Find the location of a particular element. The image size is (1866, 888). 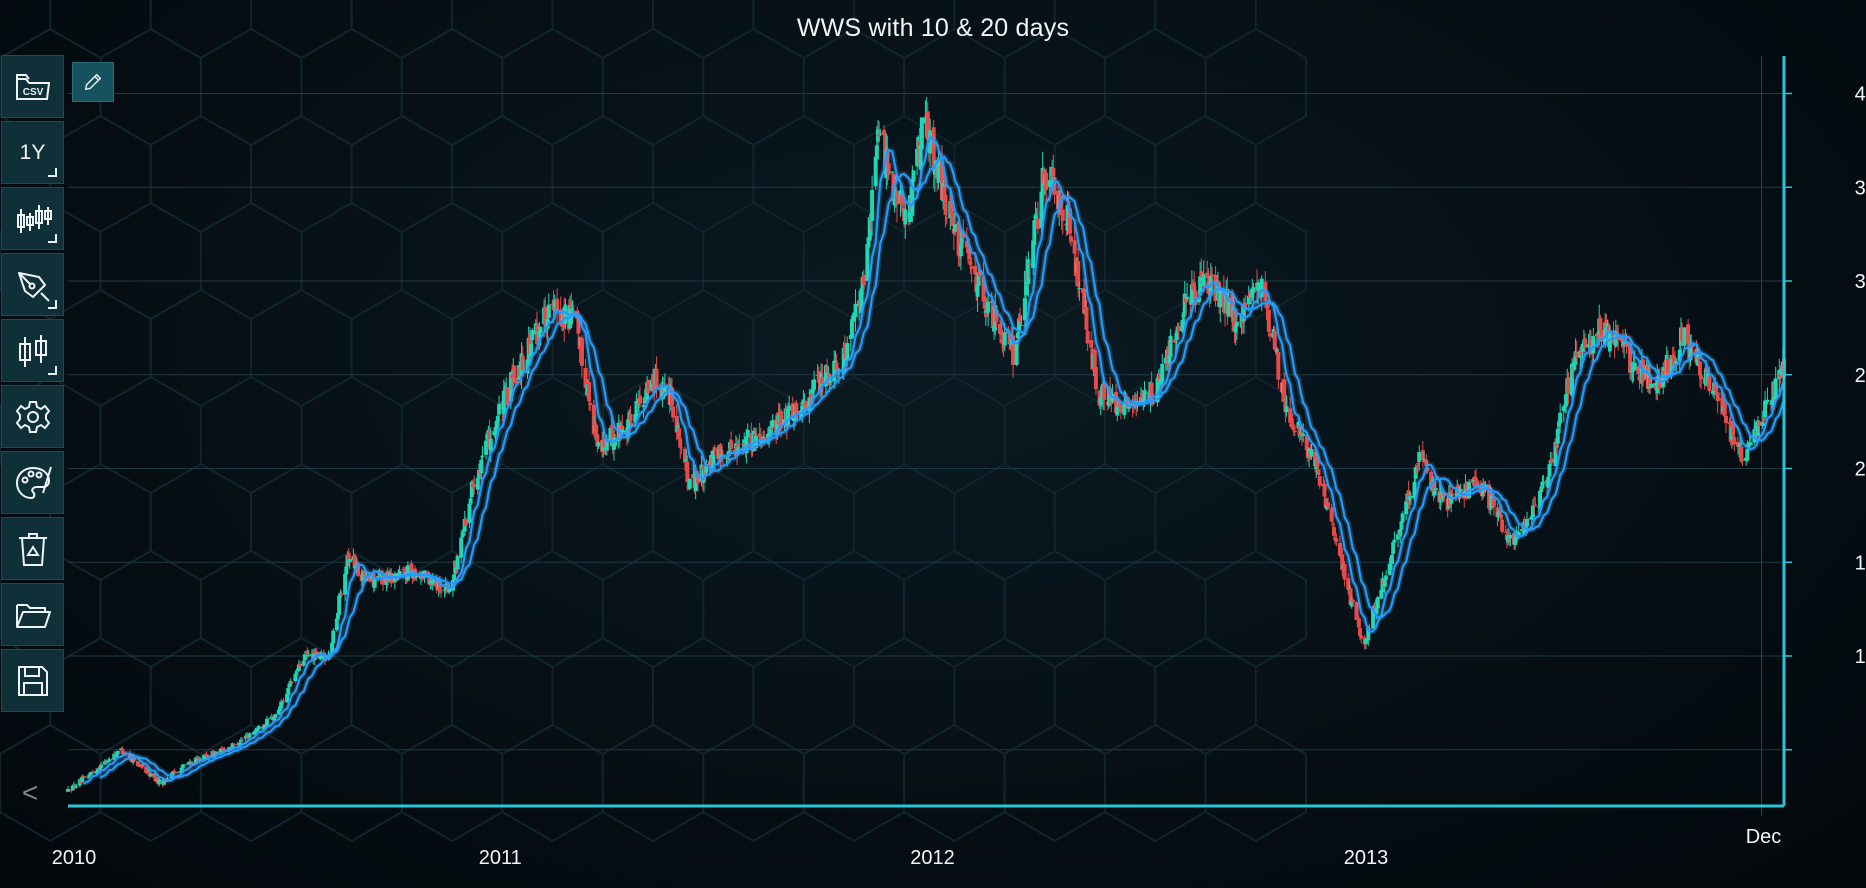

open-csv-button: CSV is located at coordinates (32, 86).